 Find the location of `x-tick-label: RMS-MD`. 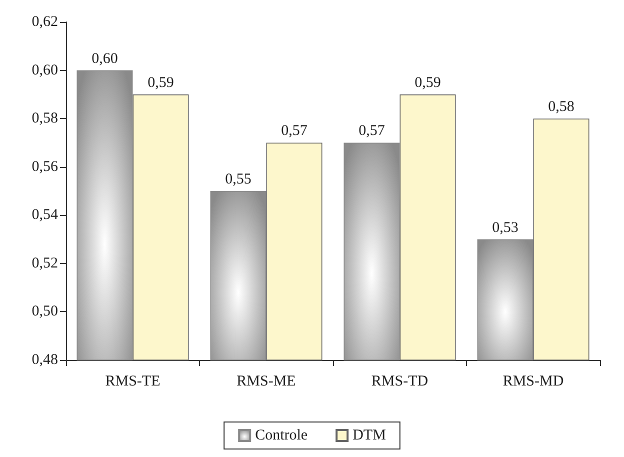

x-tick-label: RMS-MD is located at coordinates (533, 382).